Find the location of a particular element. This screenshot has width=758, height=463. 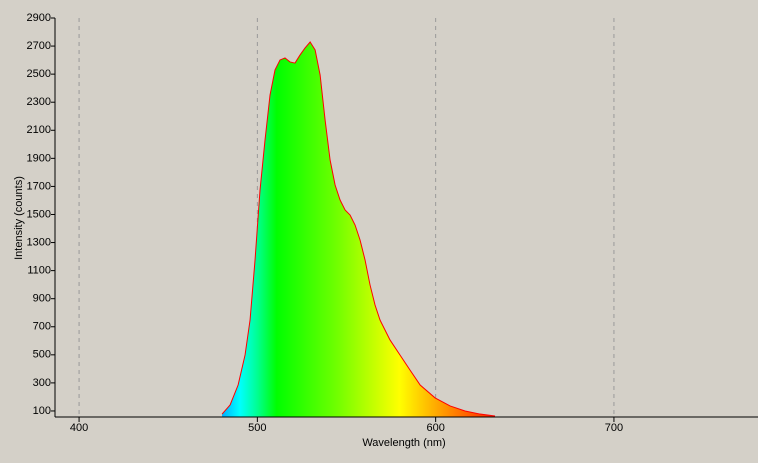

y-tick-label: 2100 is located at coordinates (39, 130).